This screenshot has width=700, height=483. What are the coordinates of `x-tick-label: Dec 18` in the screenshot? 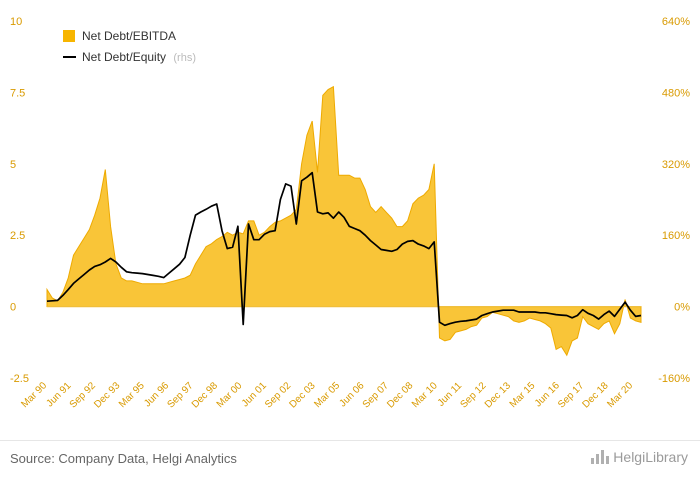 It's located at (596, 395).